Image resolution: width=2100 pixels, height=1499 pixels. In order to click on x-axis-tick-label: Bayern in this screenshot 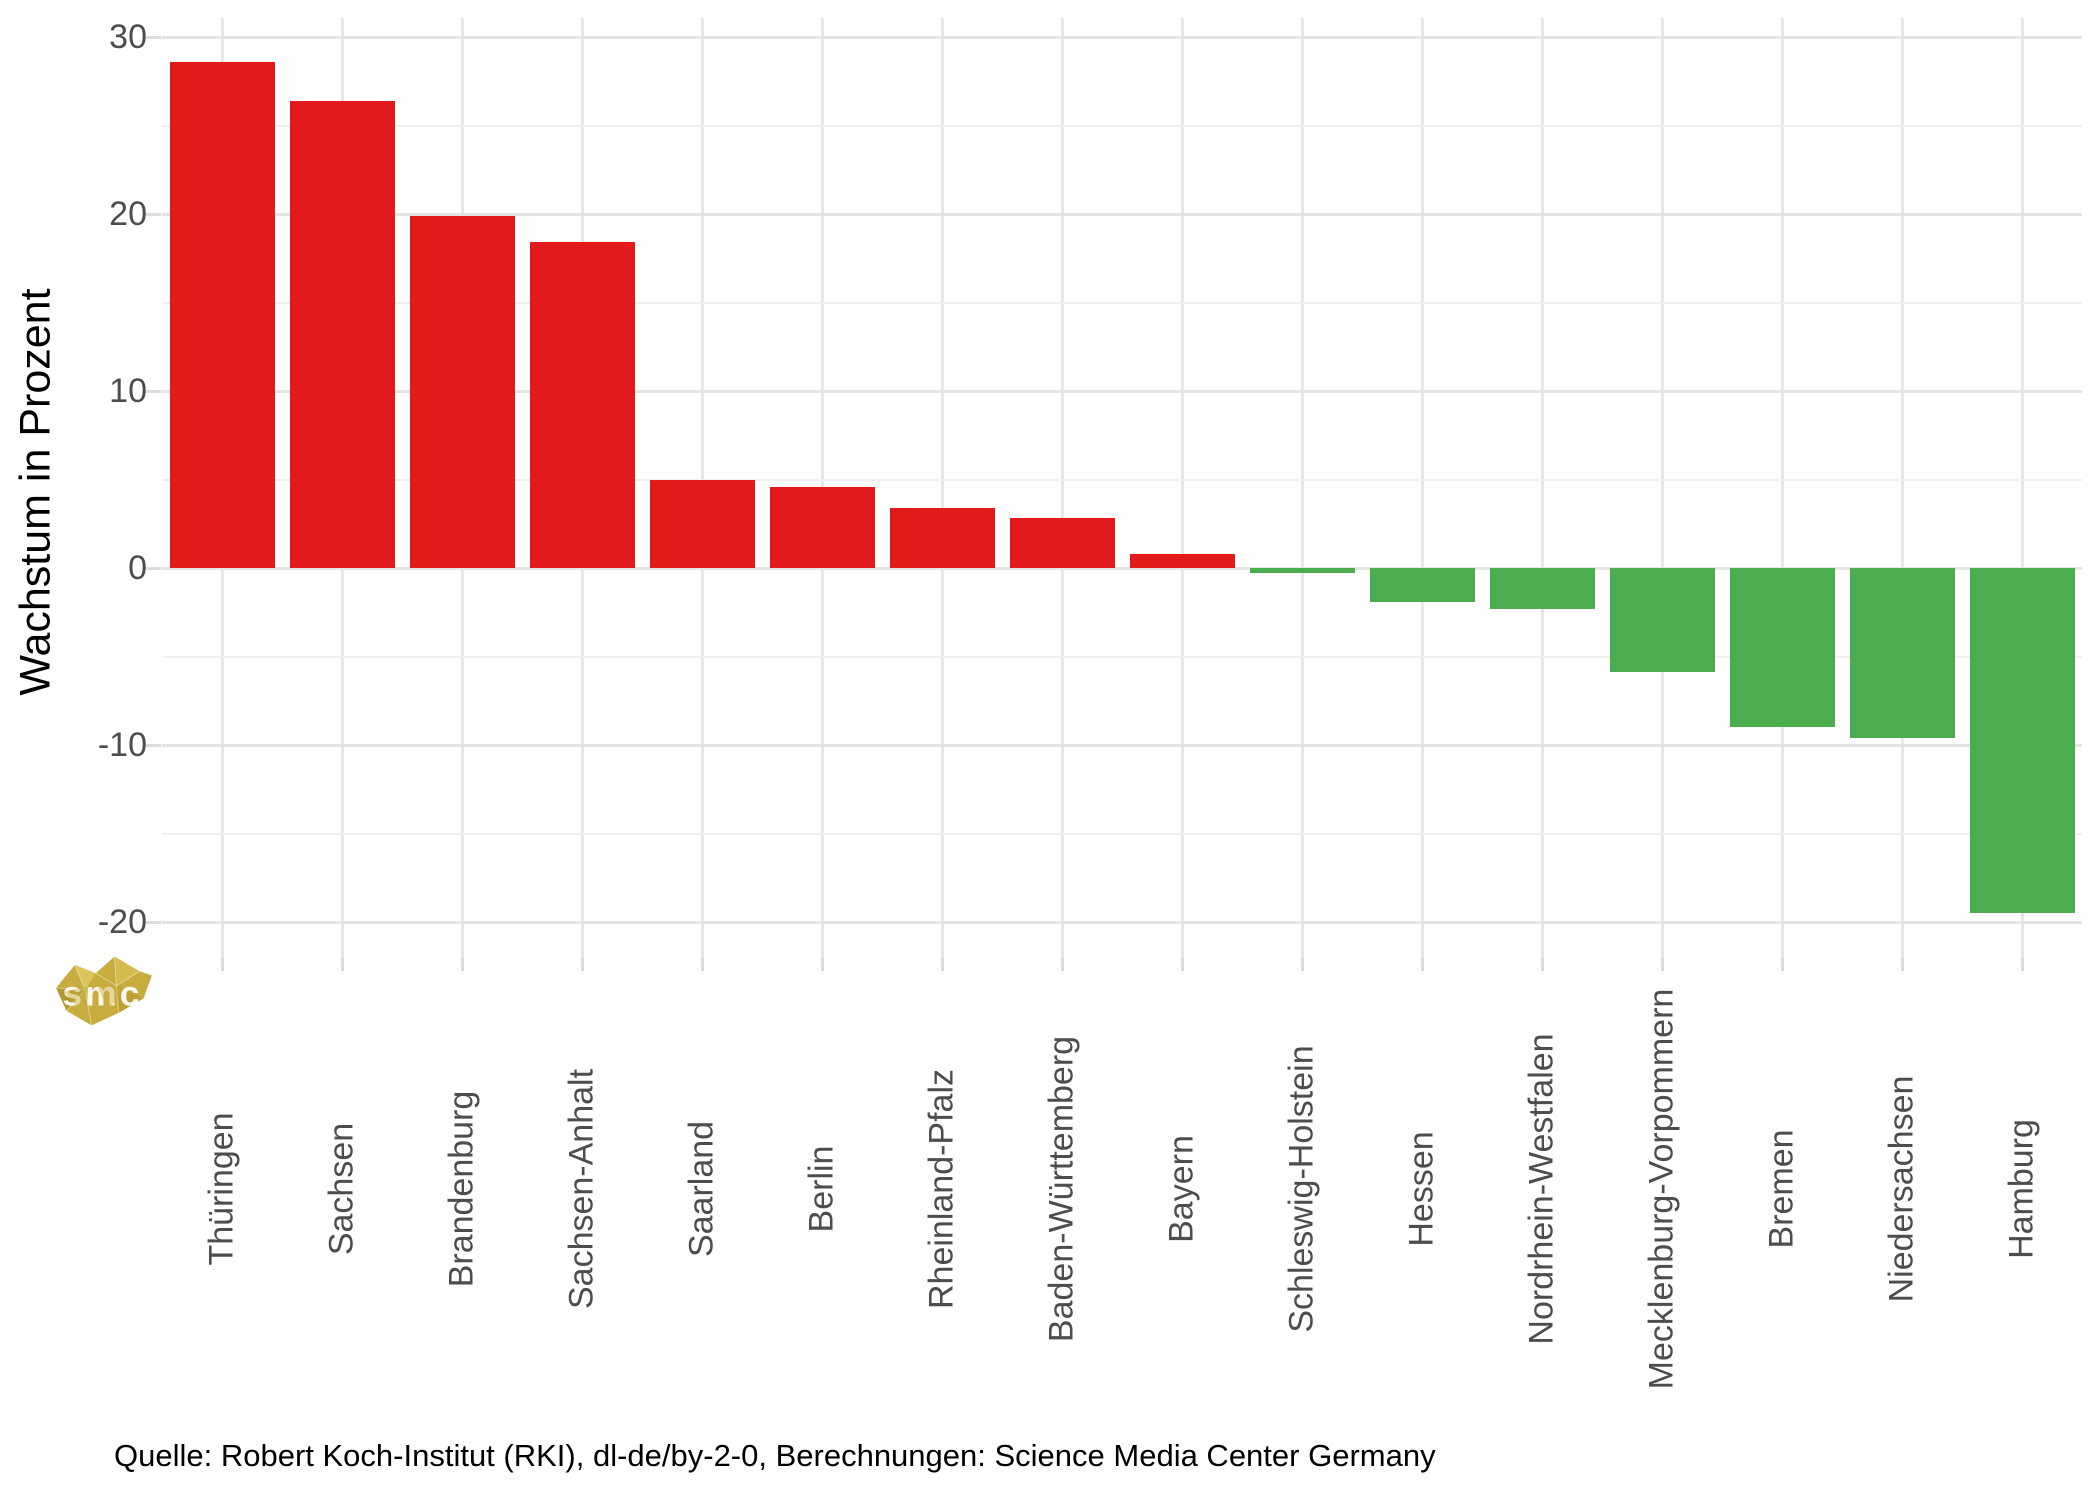, I will do `click(1181, 1189)`.